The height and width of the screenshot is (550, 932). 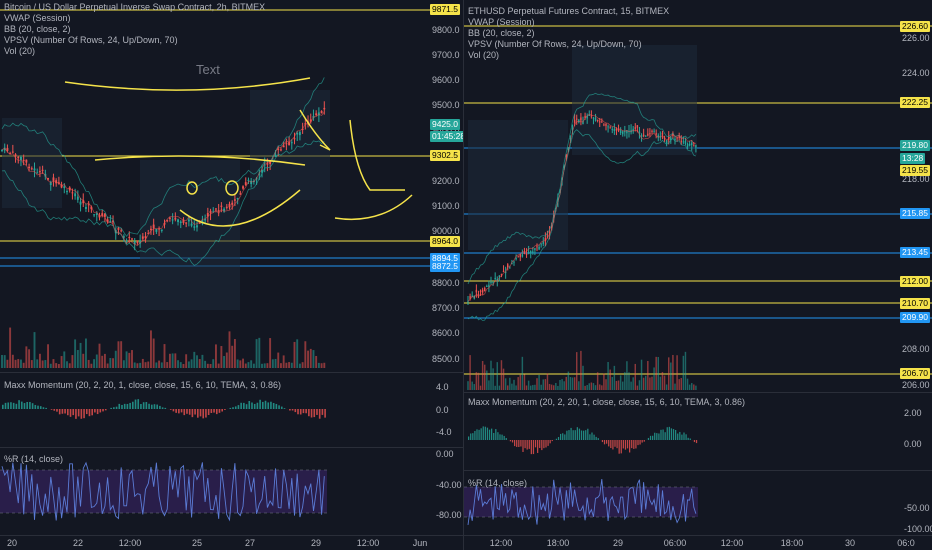 What do you see at coordinates (91, 40) in the screenshot?
I see `left-legend-vpsv: VPSV (Number Of Rows, 24, Up/Down, 70)` at bounding box center [91, 40].